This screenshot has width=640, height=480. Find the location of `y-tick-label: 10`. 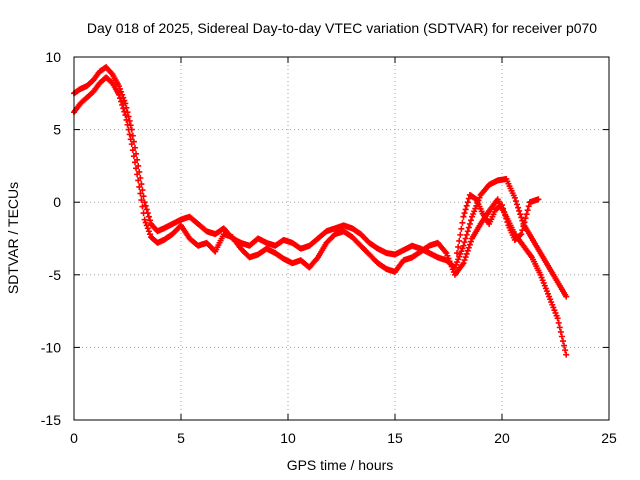

y-tick-label: 10 is located at coordinates (53, 57).